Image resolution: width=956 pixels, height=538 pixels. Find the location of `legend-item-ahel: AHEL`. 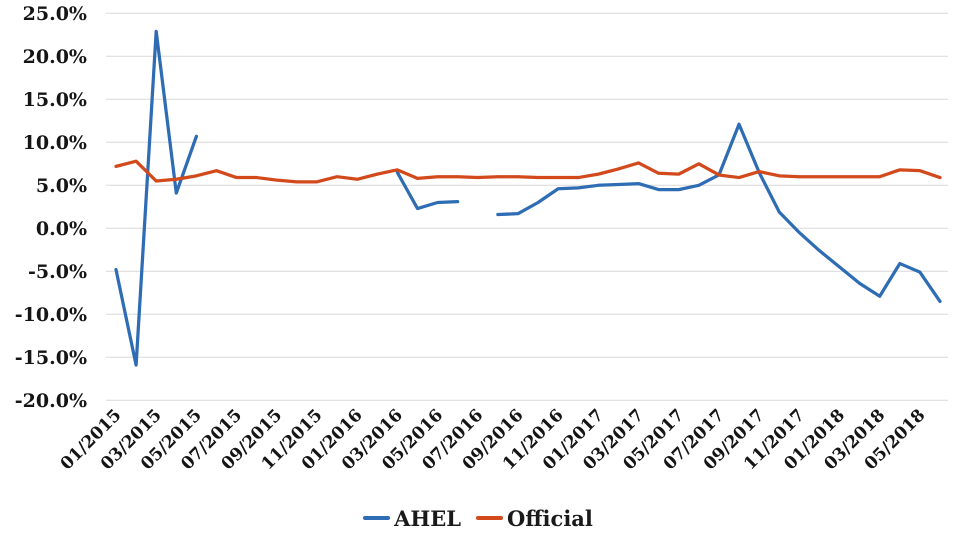

legend-item-ahel: AHEL is located at coordinates (412, 518).